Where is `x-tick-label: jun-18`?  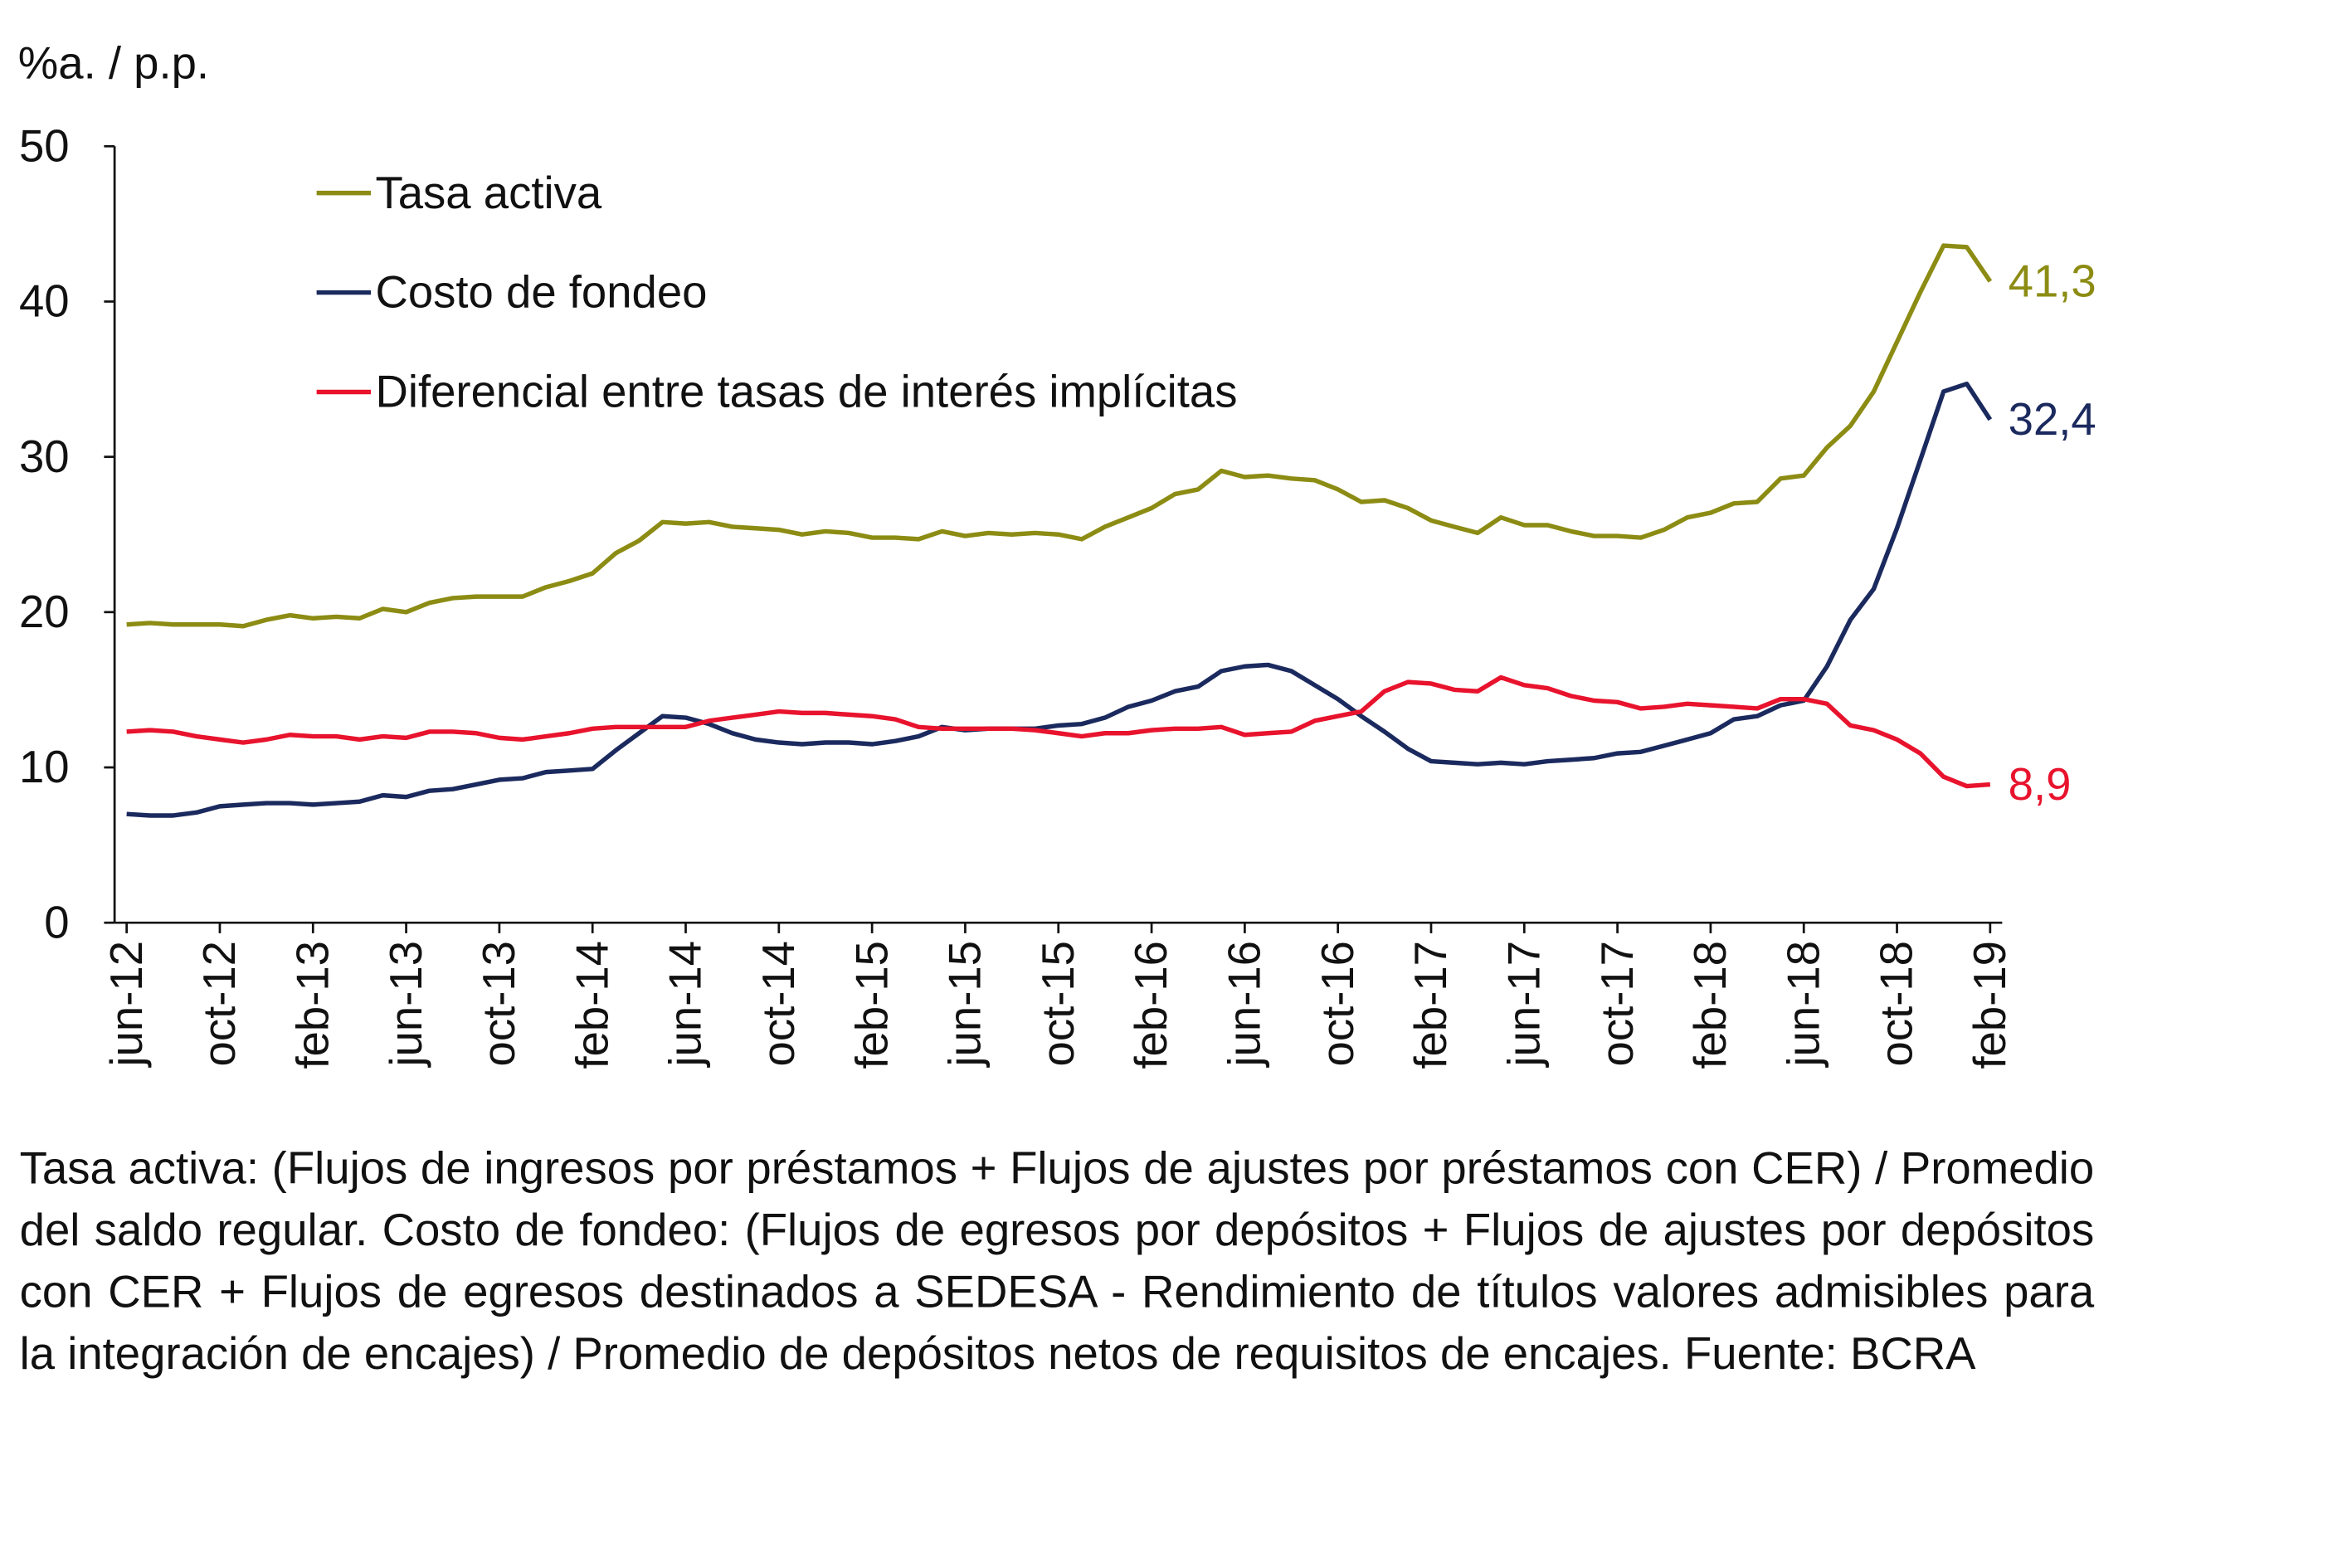 x-tick-label: jun-18 is located at coordinates (1803, 1005).